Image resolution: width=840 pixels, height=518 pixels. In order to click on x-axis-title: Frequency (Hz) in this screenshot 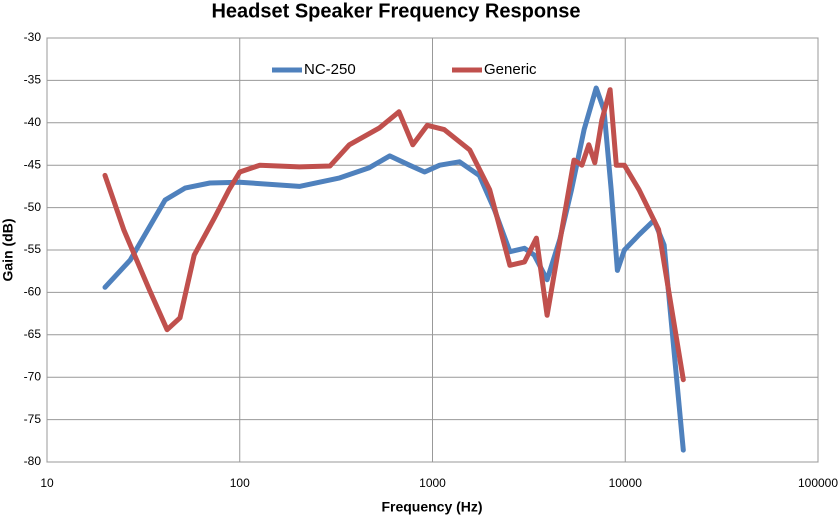, I will do `click(431, 507)`.